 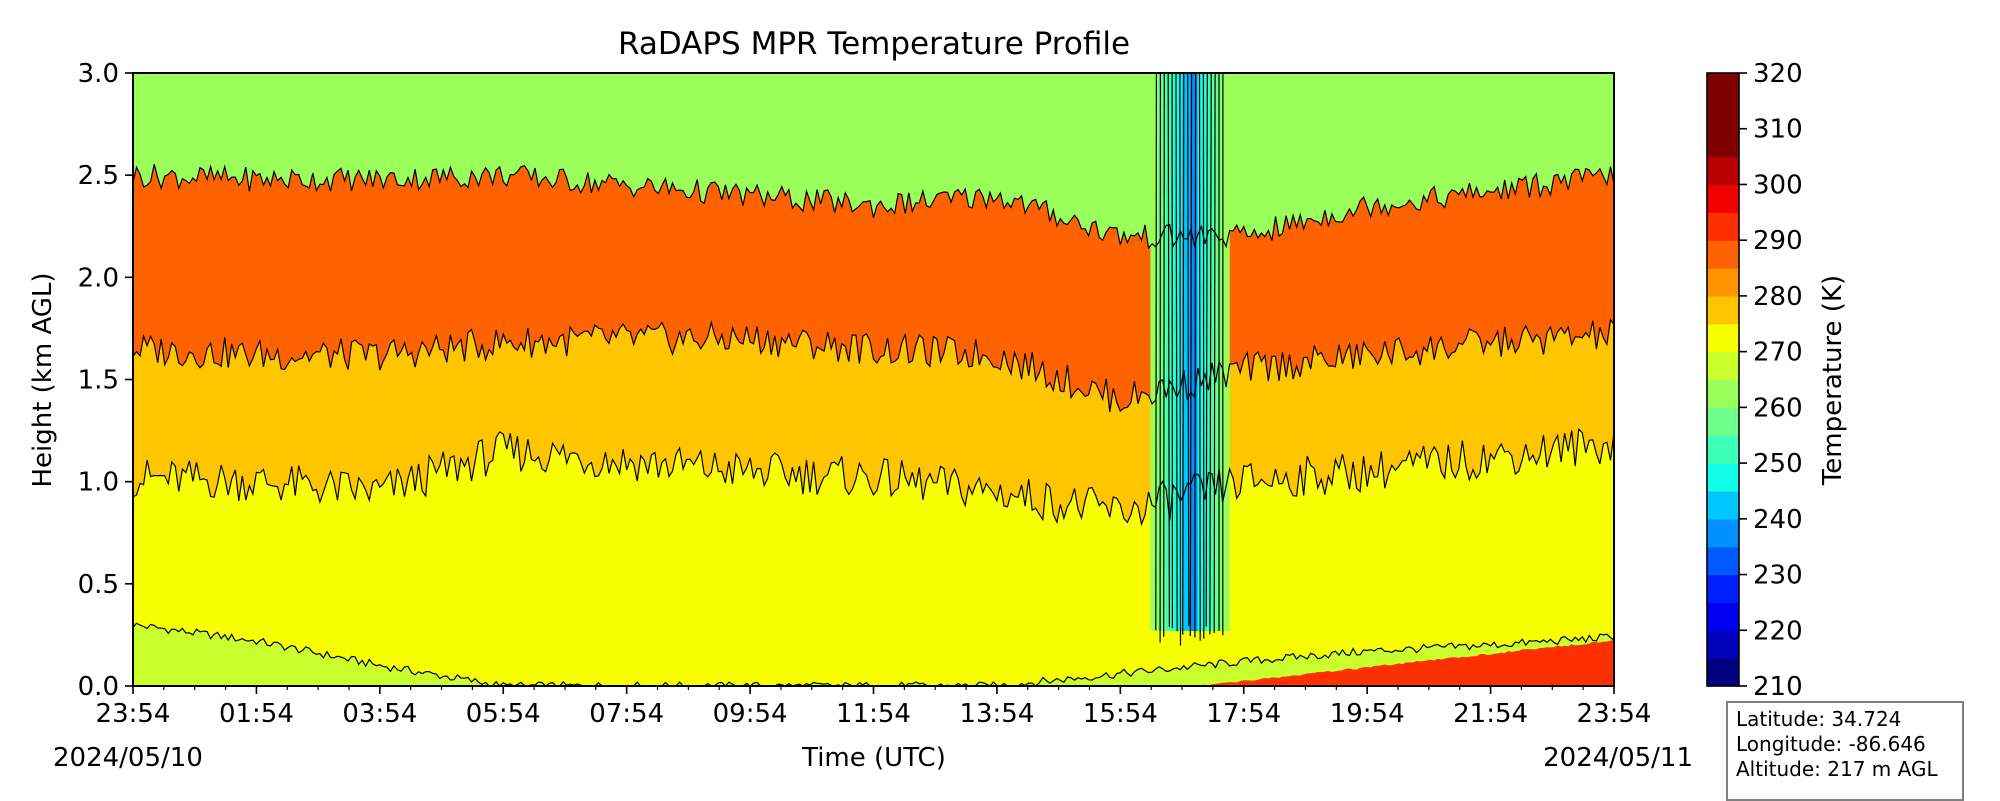 What do you see at coordinates (43, 379) in the screenshot?
I see `y-axis-label: Height (km AGL)` at bounding box center [43, 379].